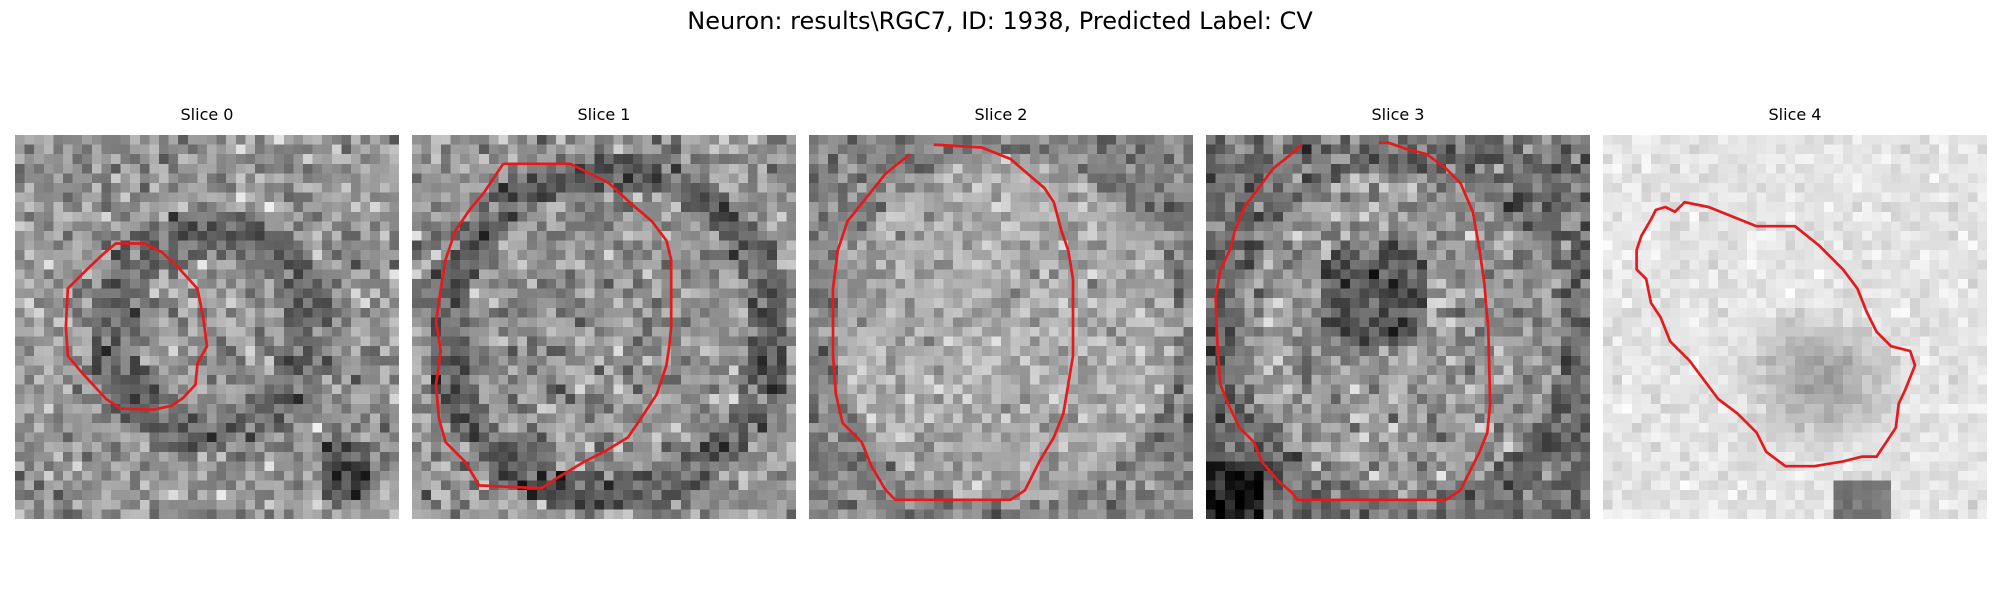  I want to click on slice-title-2: Slice 2, so click(1001, 114).